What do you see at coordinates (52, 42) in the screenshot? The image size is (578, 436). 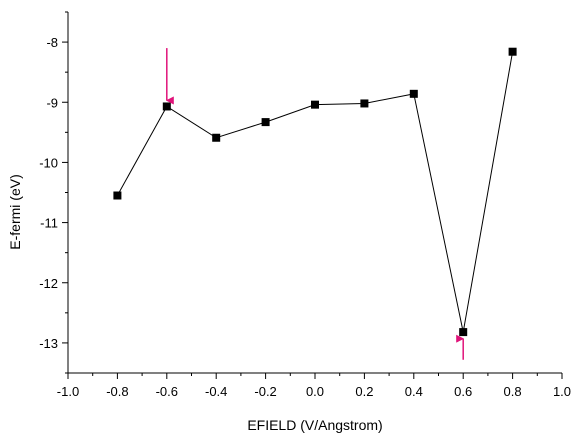 I see `y-tick-label: -8` at bounding box center [52, 42].